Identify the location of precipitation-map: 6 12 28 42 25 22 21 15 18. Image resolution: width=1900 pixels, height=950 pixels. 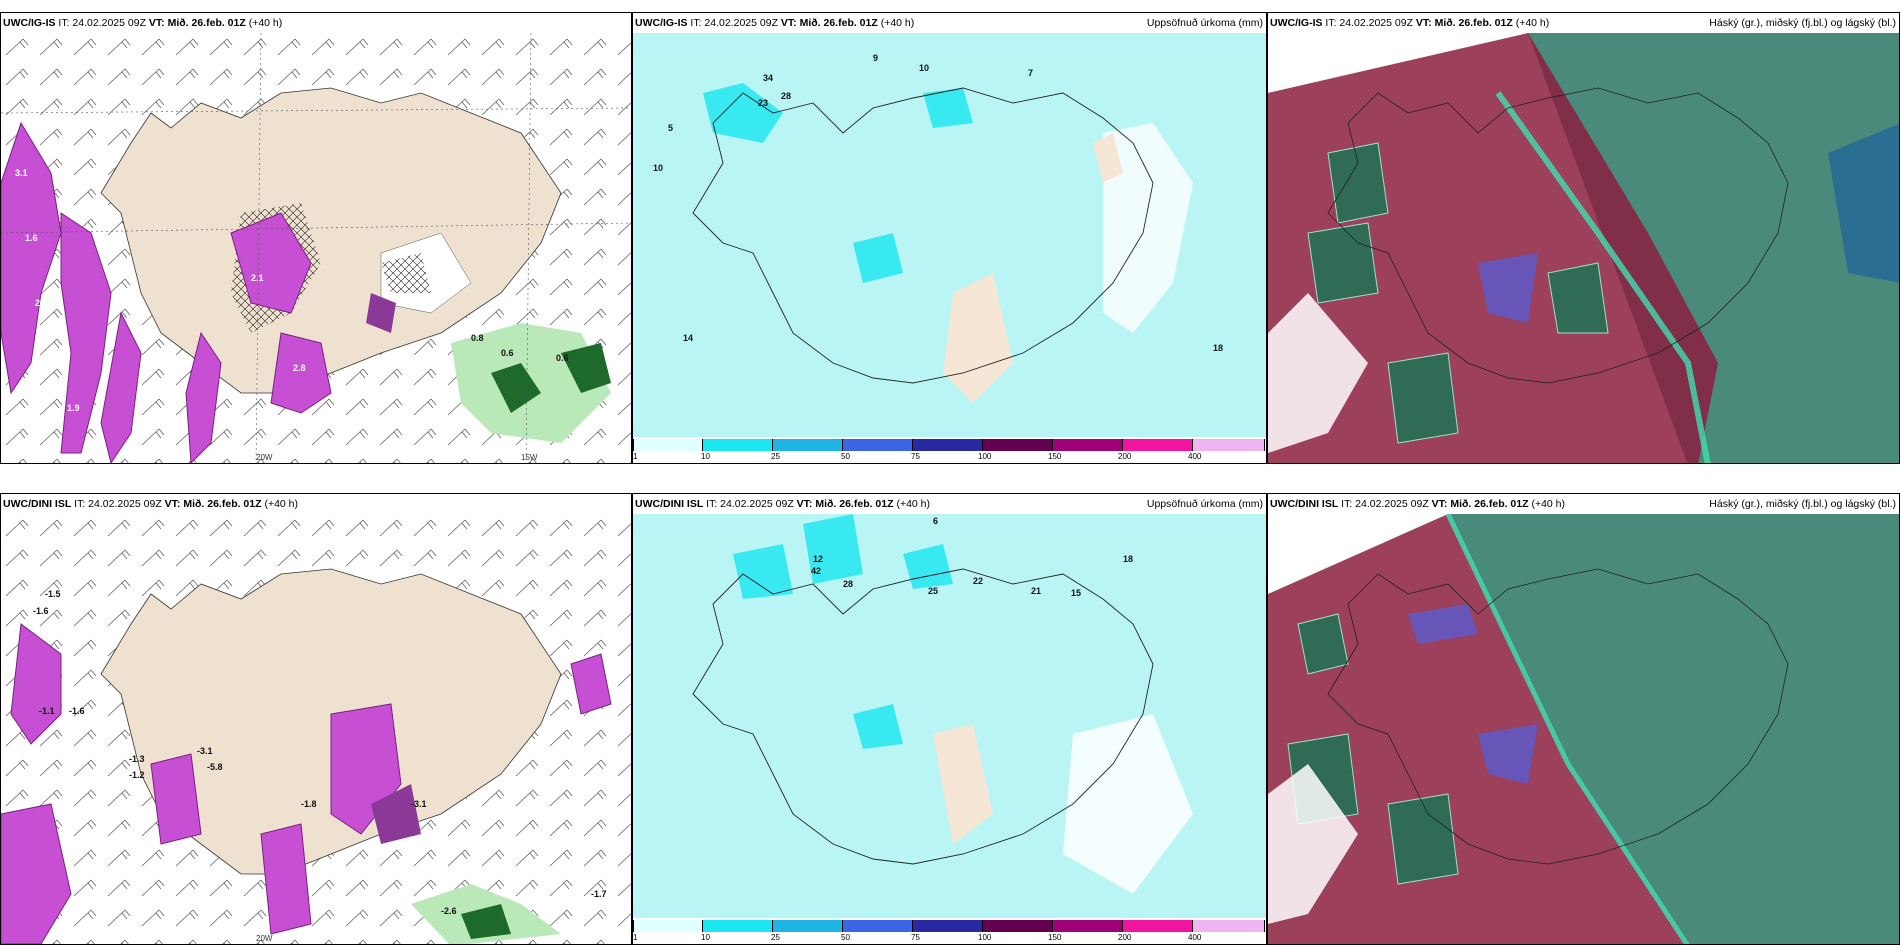
(949, 716).